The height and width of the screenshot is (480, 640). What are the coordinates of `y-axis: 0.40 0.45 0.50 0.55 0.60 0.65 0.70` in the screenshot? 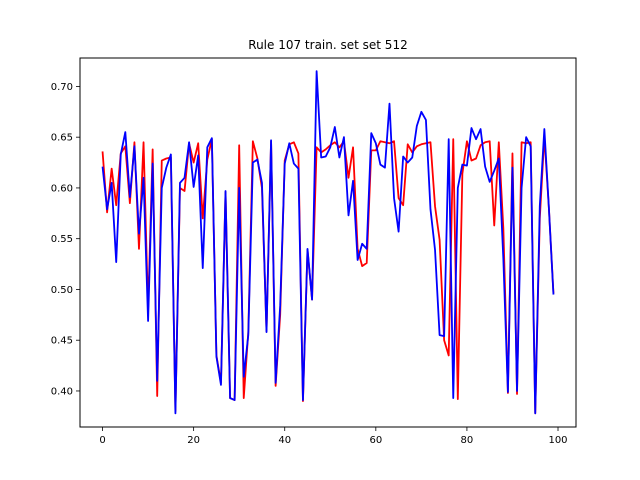 It's located at (65, 239).